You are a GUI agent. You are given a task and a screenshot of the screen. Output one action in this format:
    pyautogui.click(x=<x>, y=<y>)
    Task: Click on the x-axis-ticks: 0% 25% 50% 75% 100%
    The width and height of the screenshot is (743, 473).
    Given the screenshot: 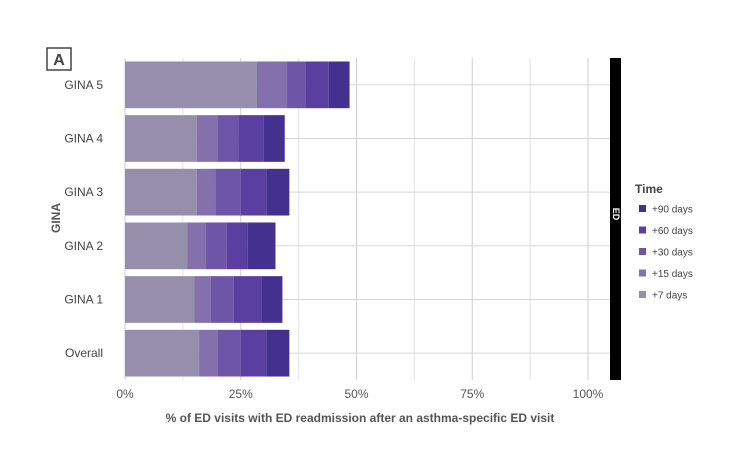 What is the action you would take?
    pyautogui.click(x=359, y=394)
    